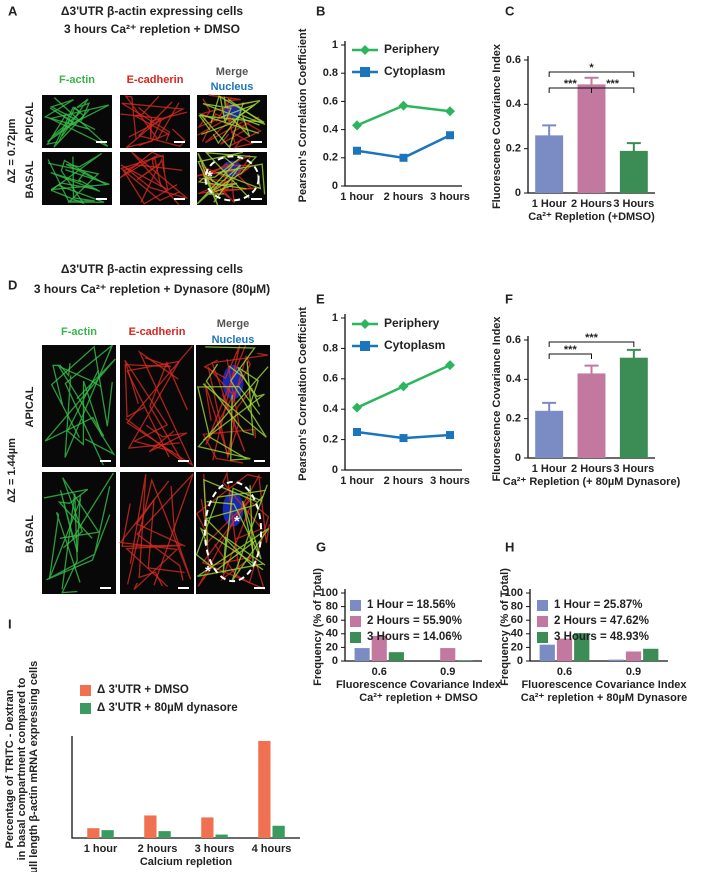 This screenshot has height=872, width=701. What do you see at coordinates (411, 605) in the screenshot?
I see `legend-label: 1 Hour = 18.56%` at bounding box center [411, 605].